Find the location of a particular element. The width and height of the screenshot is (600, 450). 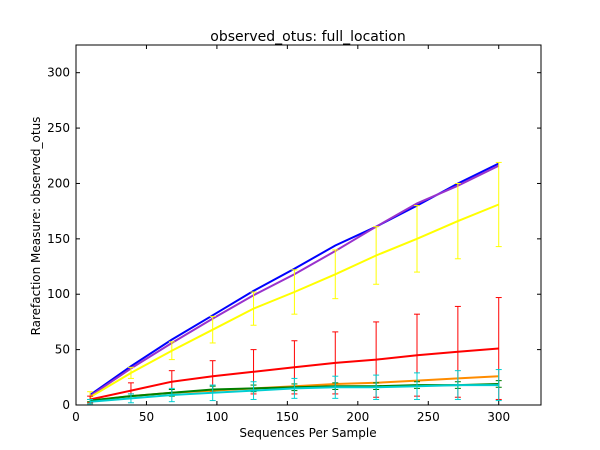

x-tick: 150 is located at coordinates (287, 234).